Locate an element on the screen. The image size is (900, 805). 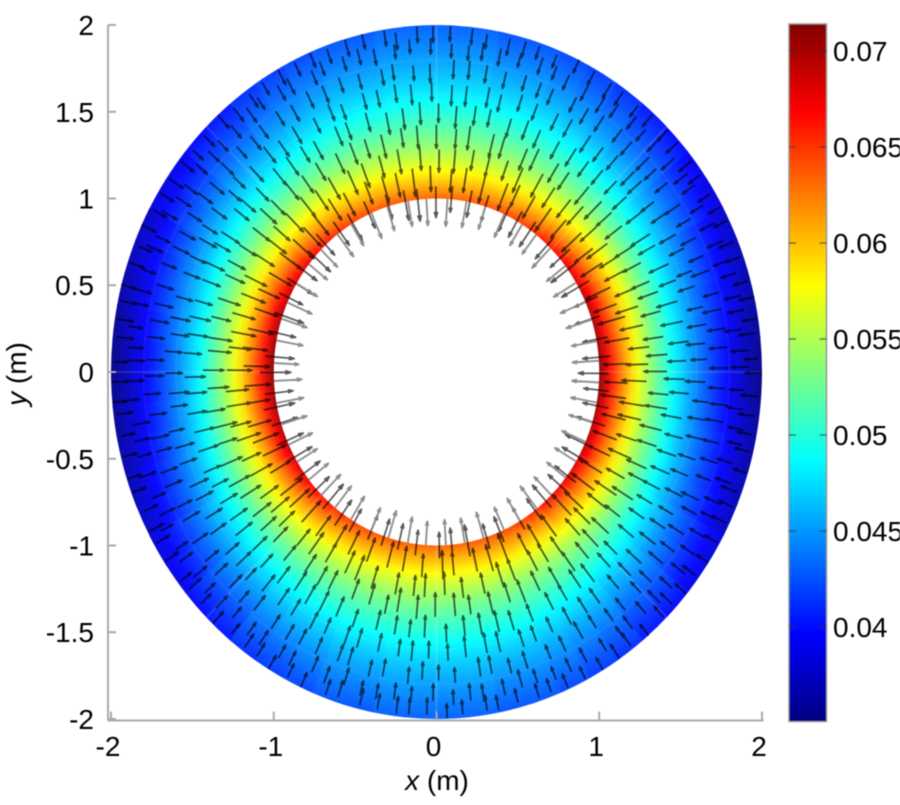
svg-text: 0.065 is located at coordinates (866, 147).